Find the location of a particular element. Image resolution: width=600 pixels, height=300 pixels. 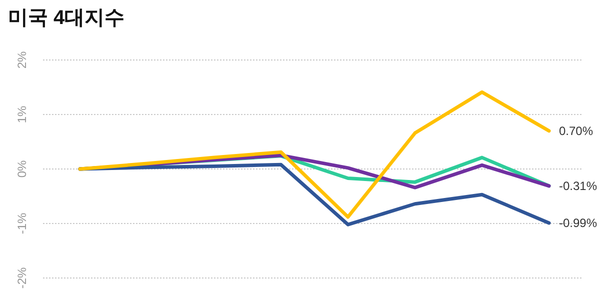

y-tick-label: -1% is located at coordinates (22, 223).